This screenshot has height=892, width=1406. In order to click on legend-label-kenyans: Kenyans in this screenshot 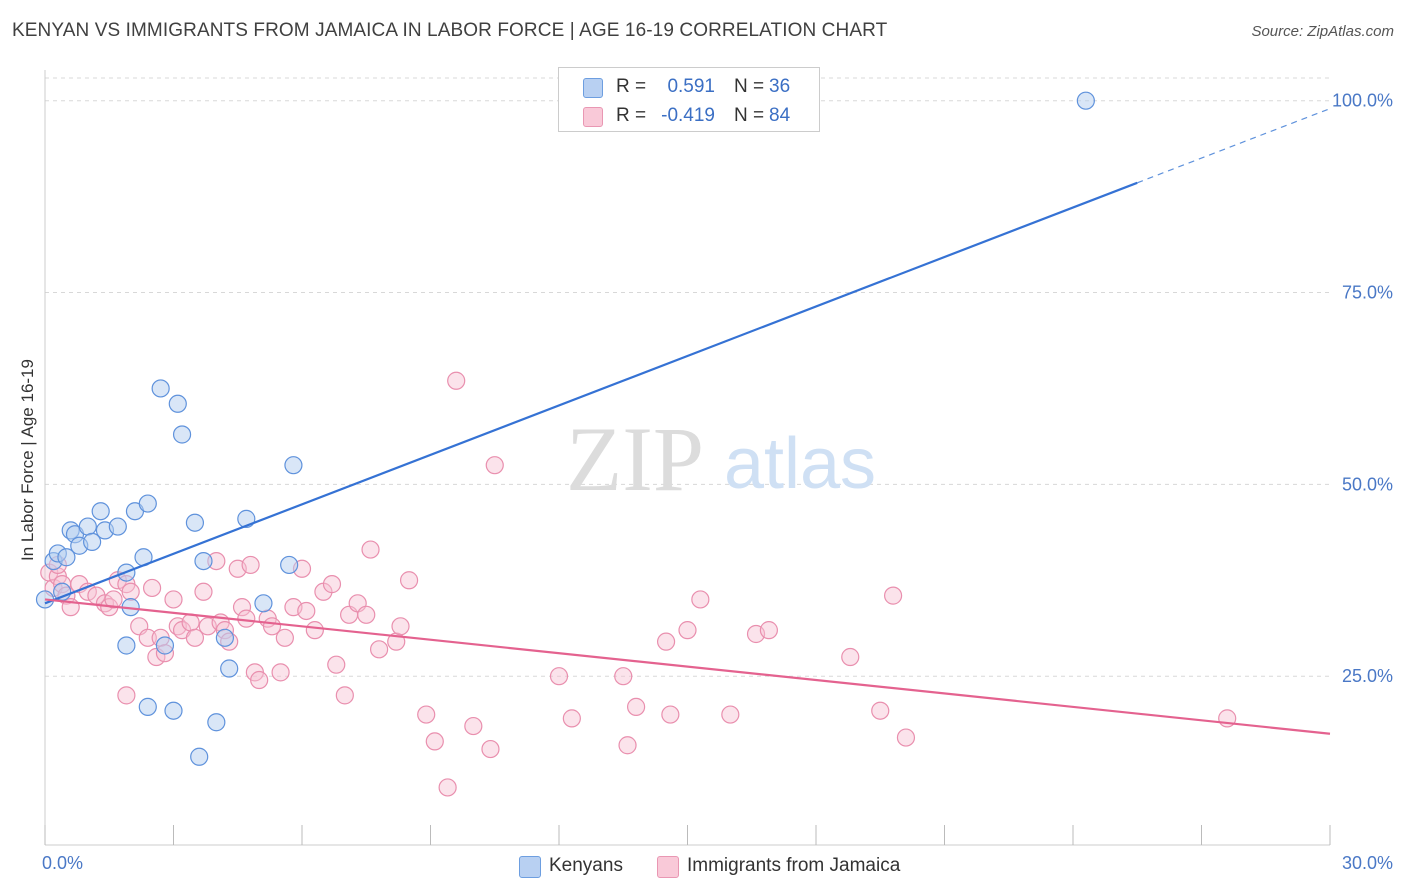, I will do `click(586, 865)`.